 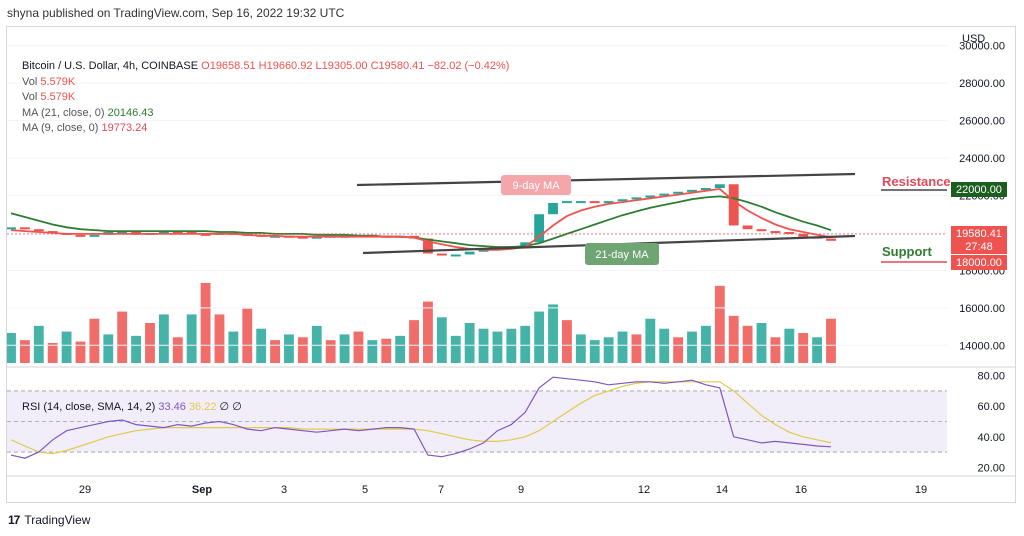 What do you see at coordinates (341, 66) in the screenshot?
I see `ohlc-low: L19305.00` at bounding box center [341, 66].